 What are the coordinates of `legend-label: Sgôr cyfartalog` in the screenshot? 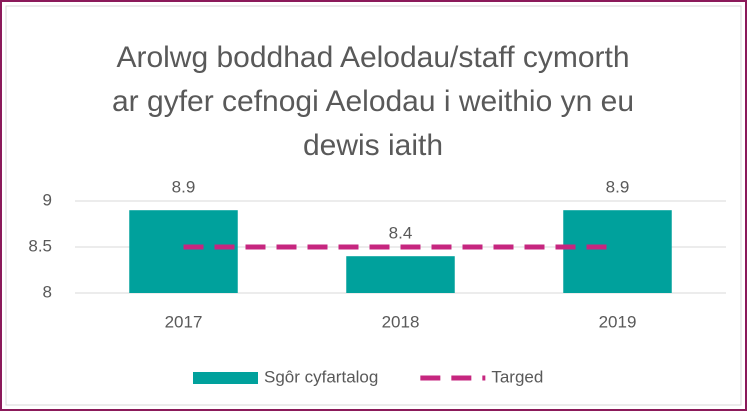 It's located at (321, 376).